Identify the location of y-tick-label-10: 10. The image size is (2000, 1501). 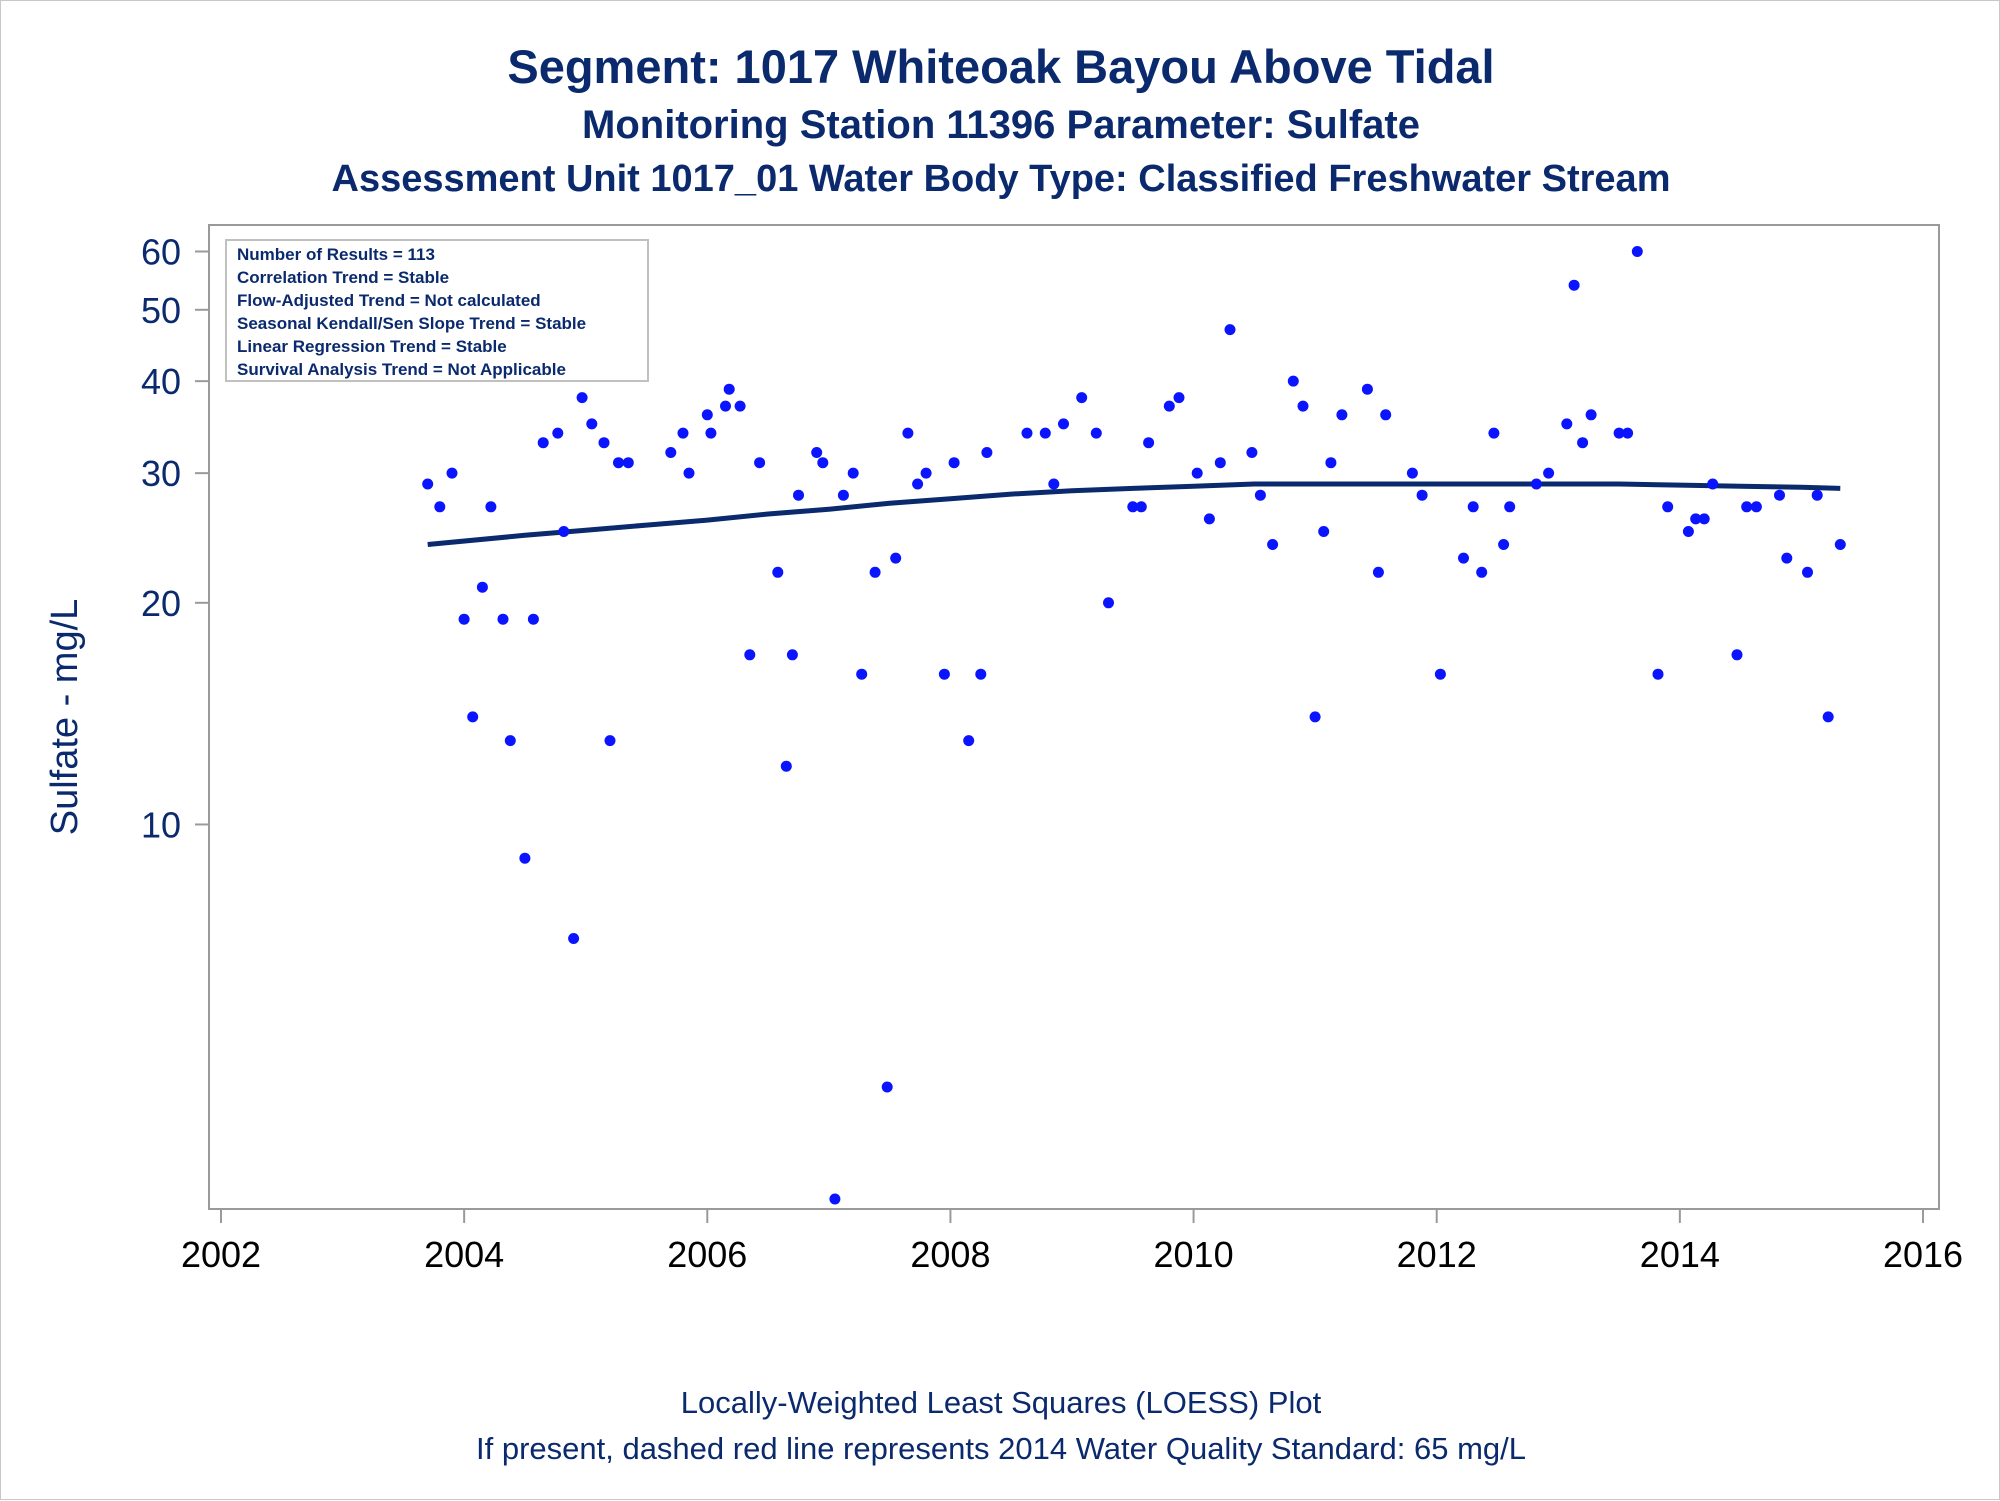
(161, 824).